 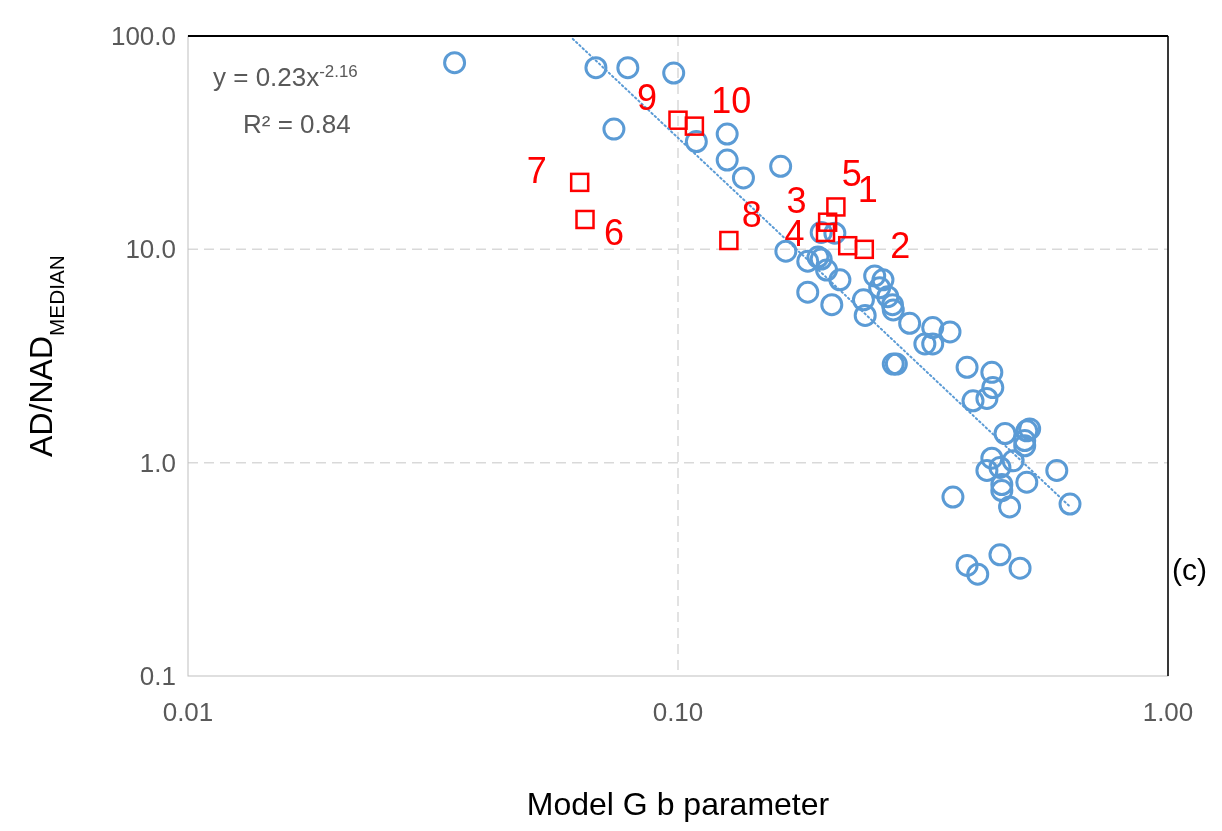 What do you see at coordinates (536, 171) in the screenshot?
I see `annotation: 7` at bounding box center [536, 171].